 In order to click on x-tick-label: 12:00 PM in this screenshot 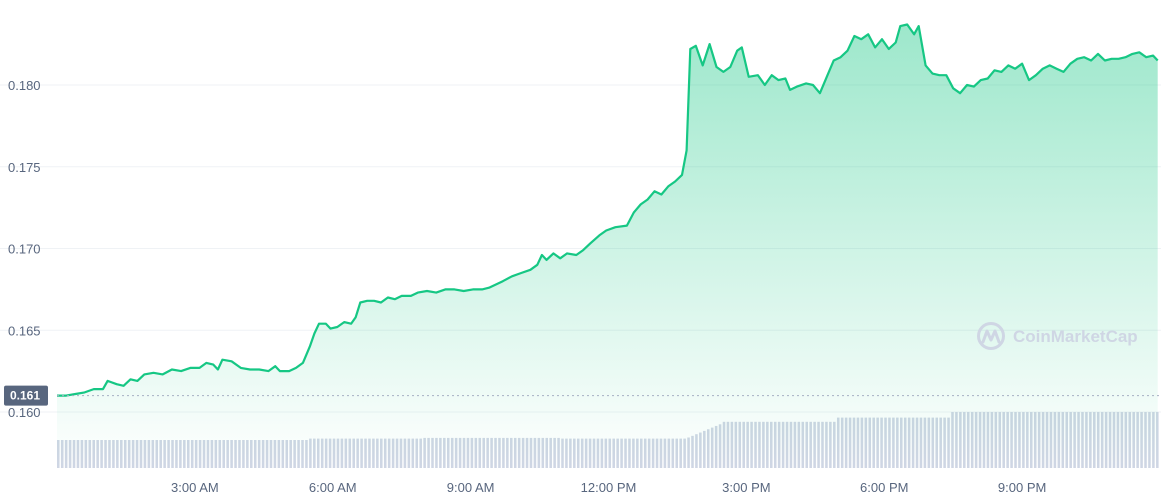, I will do `click(609, 487)`.